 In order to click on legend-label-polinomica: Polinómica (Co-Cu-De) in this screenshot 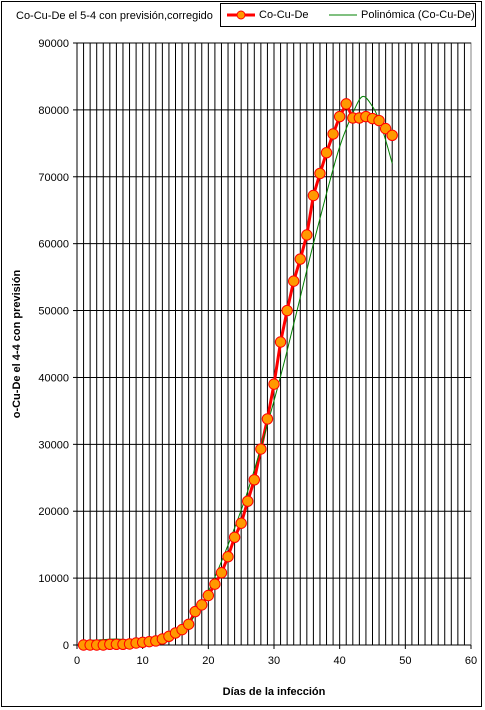, I will do `click(418, 15)`.